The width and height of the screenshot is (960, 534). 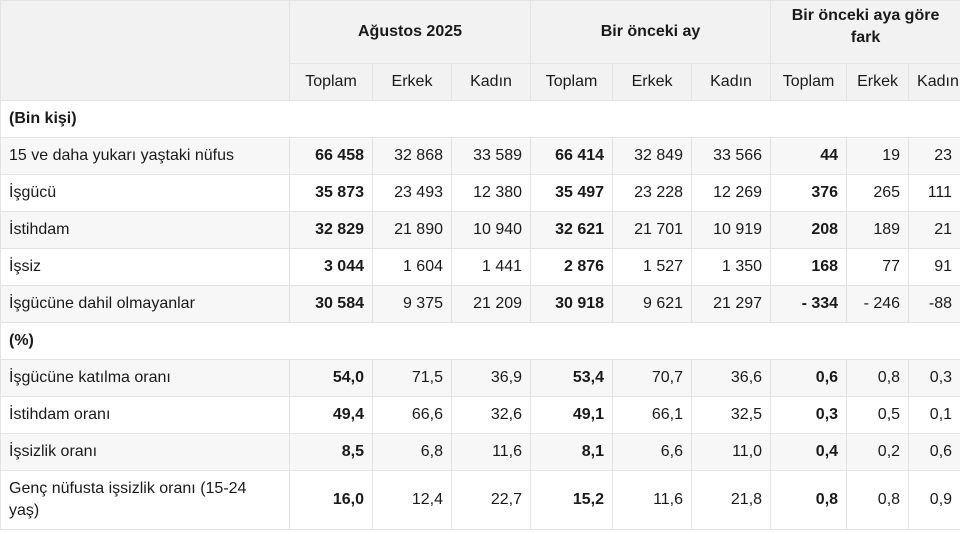 What do you see at coordinates (572, 378) in the screenshot?
I see `table-cell: 53,4` at bounding box center [572, 378].